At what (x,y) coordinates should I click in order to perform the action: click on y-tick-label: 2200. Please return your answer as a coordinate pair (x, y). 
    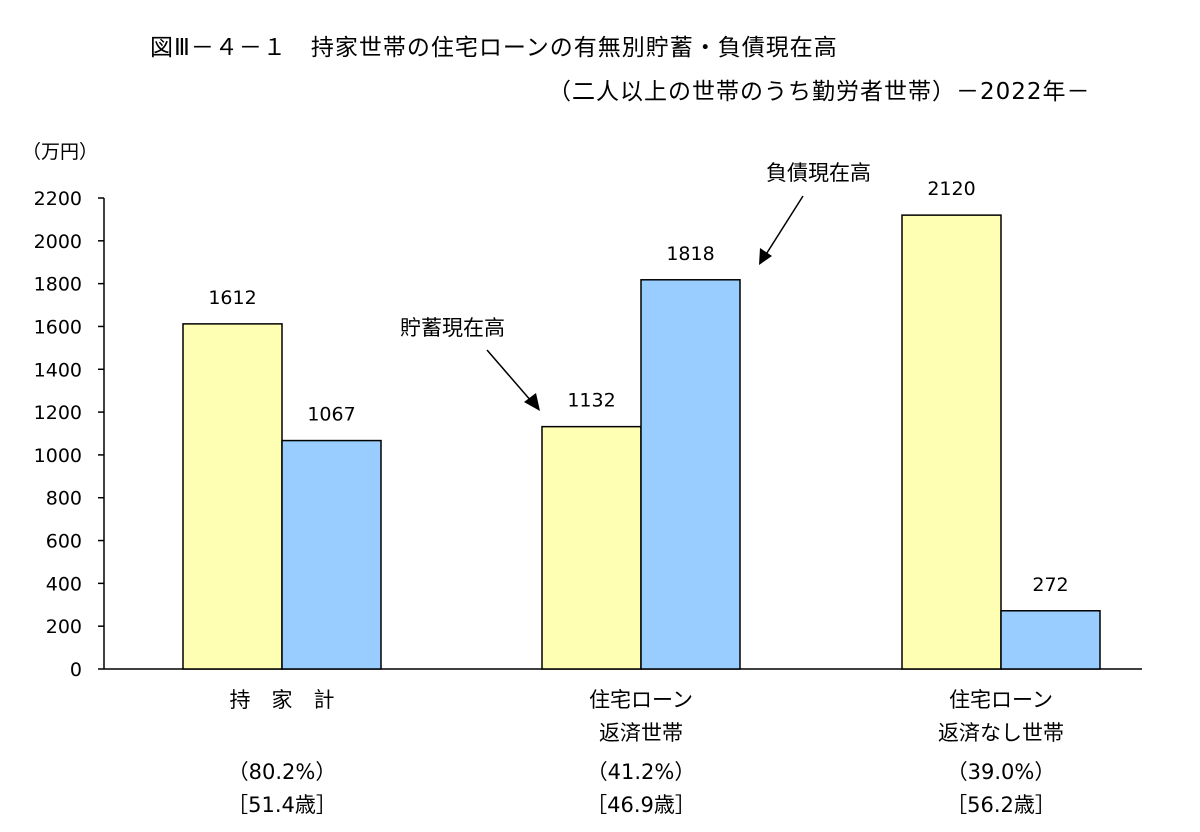
    Looking at the image, I should click on (58, 199).